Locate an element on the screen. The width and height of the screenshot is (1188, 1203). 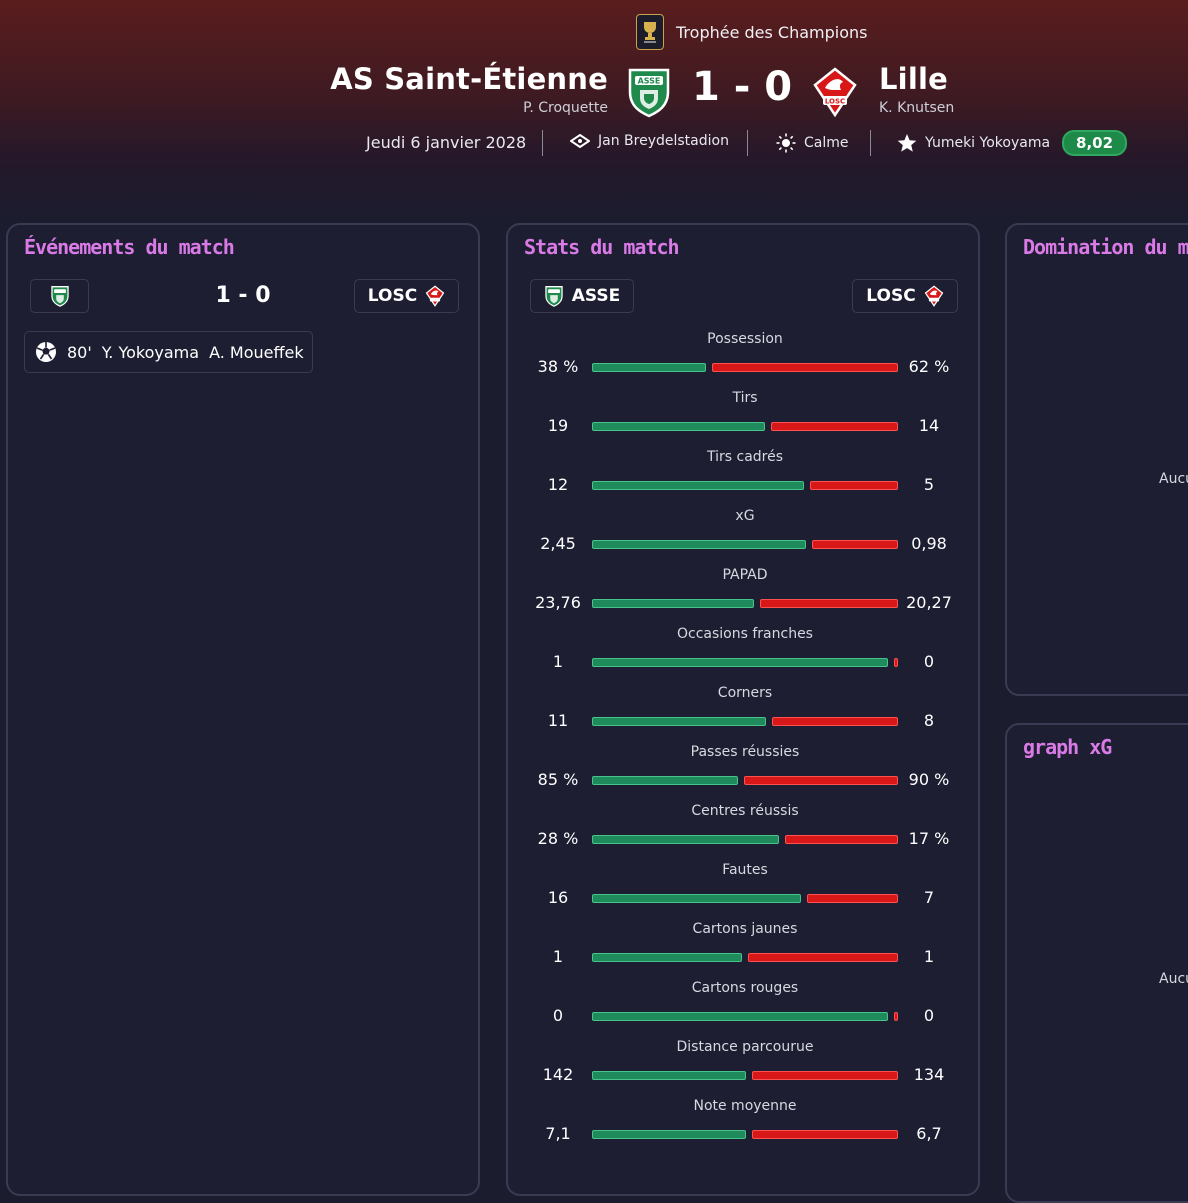
weather: Calme is located at coordinates (812, 143).